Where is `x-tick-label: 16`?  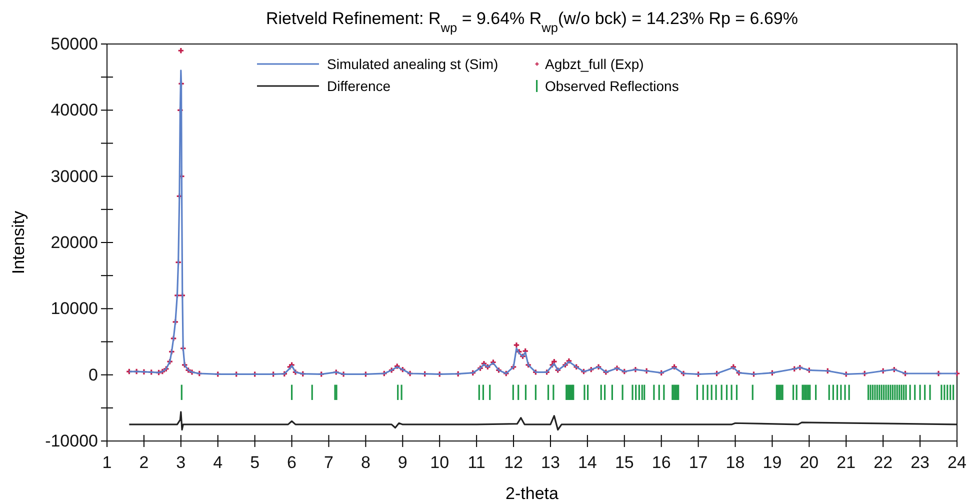
x-tick-label: 16 is located at coordinates (661, 462).